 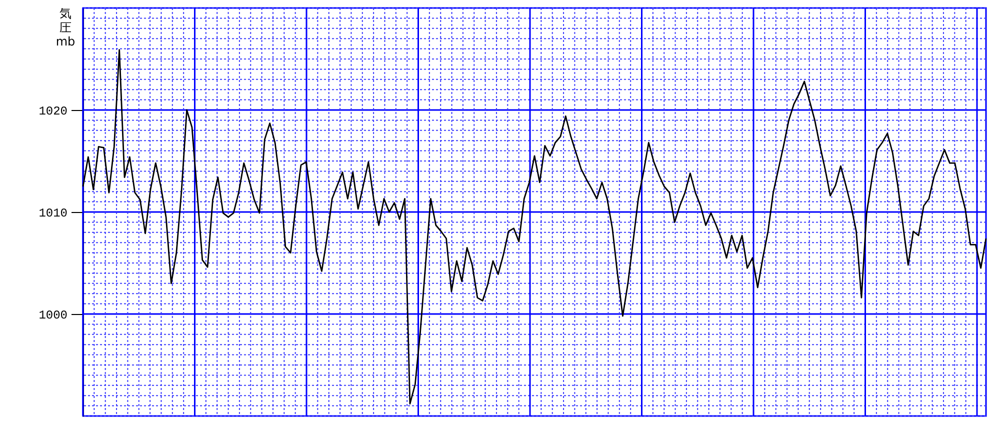 I want to click on y-axis-title: 気圧 mb, so click(x=66, y=27).